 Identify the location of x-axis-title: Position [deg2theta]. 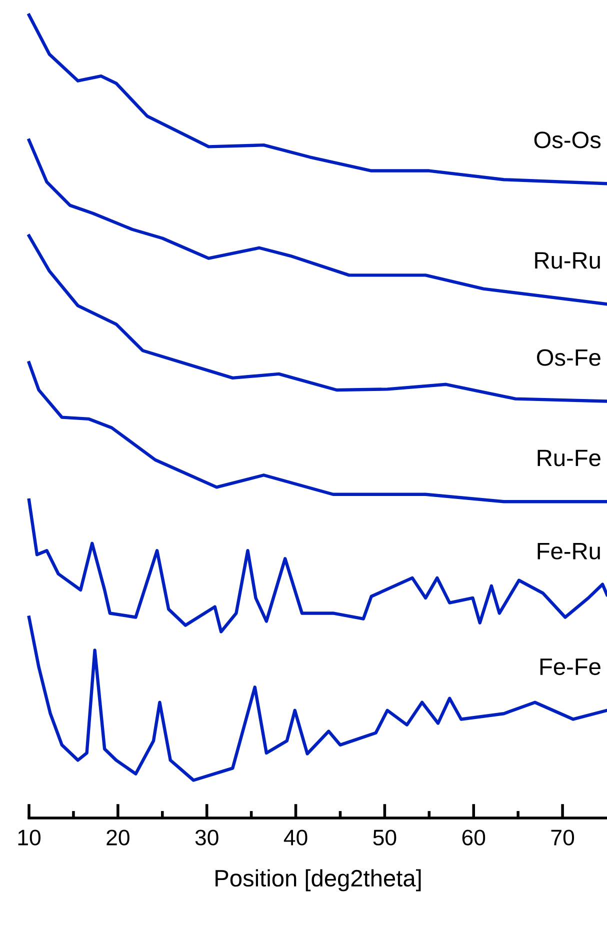
(318, 880).